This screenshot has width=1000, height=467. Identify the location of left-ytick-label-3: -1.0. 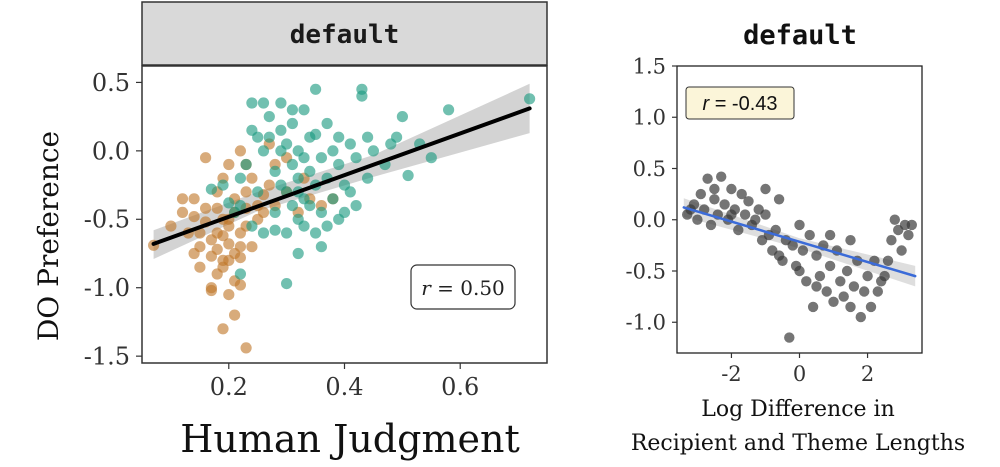
(107, 288).